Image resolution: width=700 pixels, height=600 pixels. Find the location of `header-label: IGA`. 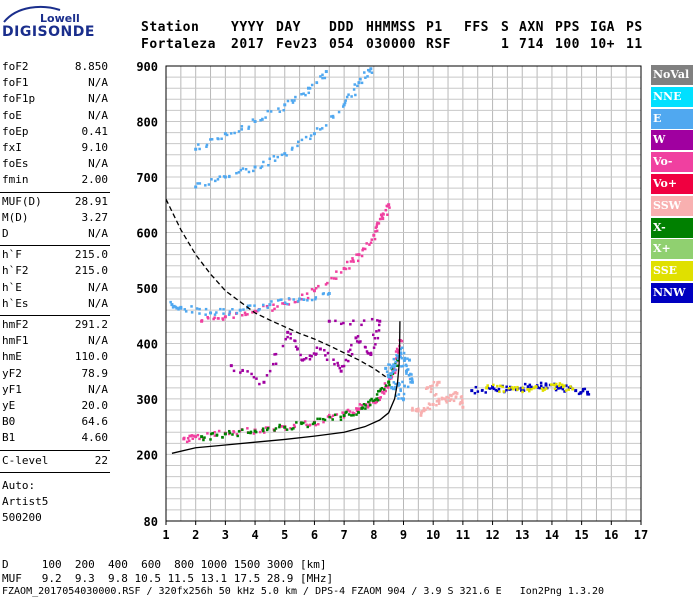

header-label: IGA is located at coordinates (602, 27).